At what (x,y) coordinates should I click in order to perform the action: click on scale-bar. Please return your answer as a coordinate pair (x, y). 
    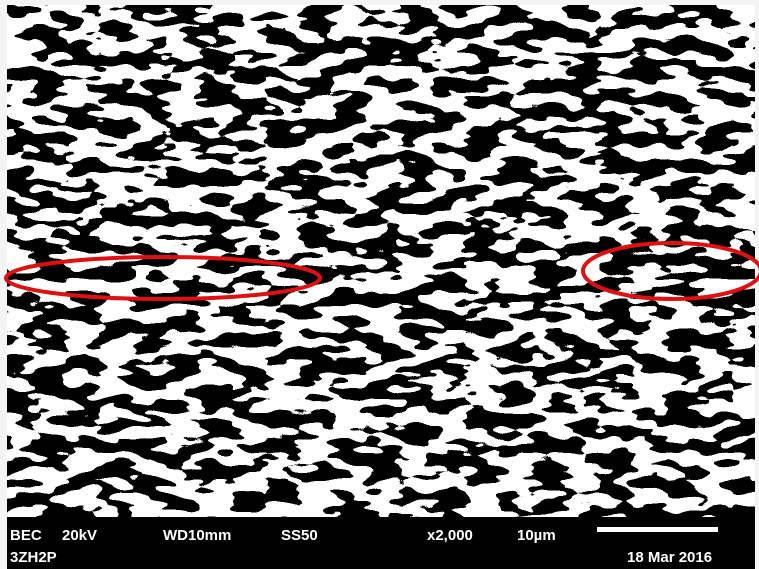
    Looking at the image, I should click on (657, 529).